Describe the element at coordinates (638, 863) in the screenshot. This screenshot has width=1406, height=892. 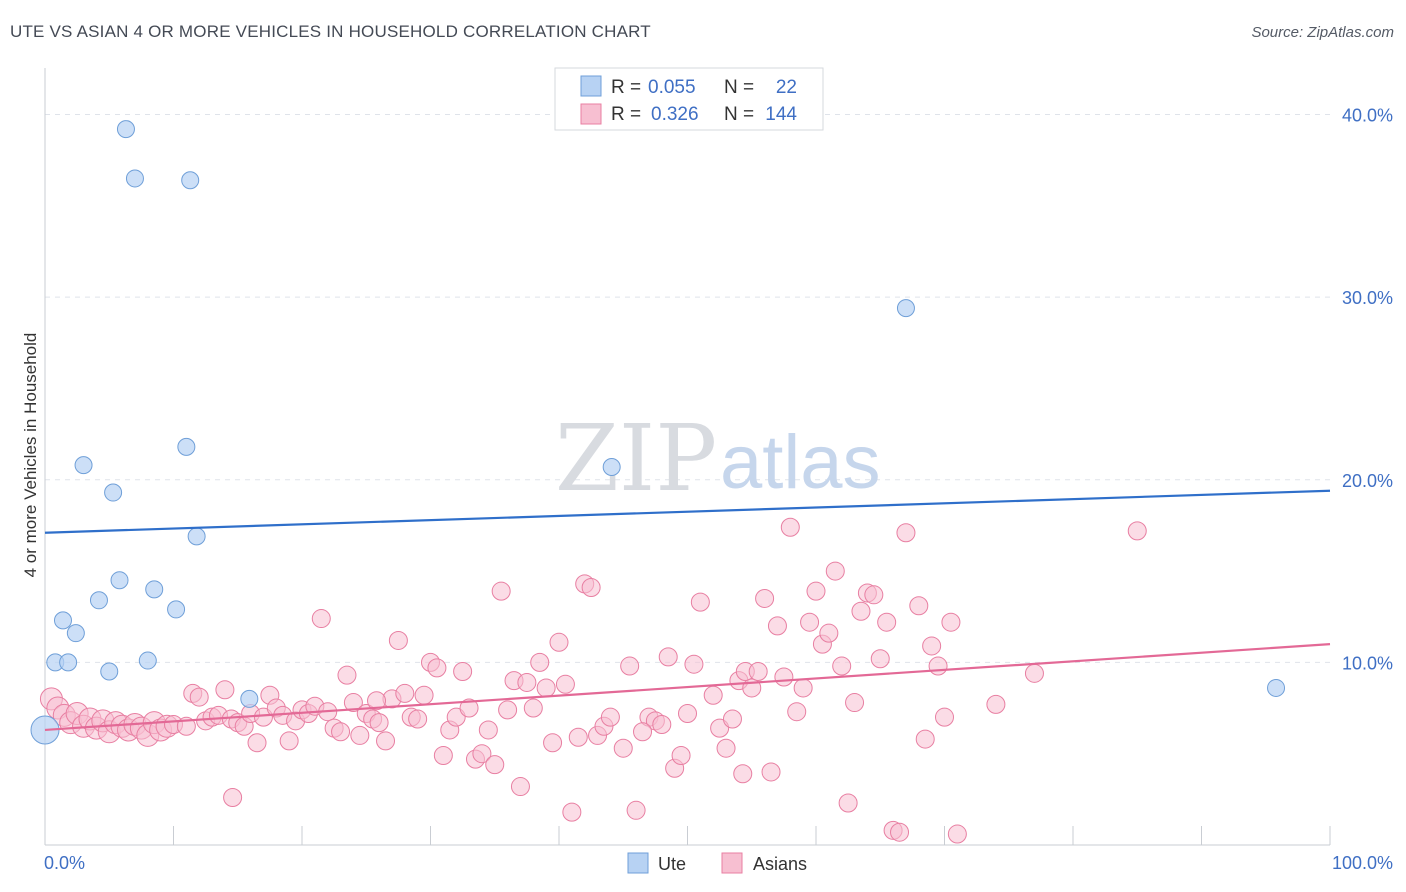
I see `bottom-legend-ute-swatch` at that location.